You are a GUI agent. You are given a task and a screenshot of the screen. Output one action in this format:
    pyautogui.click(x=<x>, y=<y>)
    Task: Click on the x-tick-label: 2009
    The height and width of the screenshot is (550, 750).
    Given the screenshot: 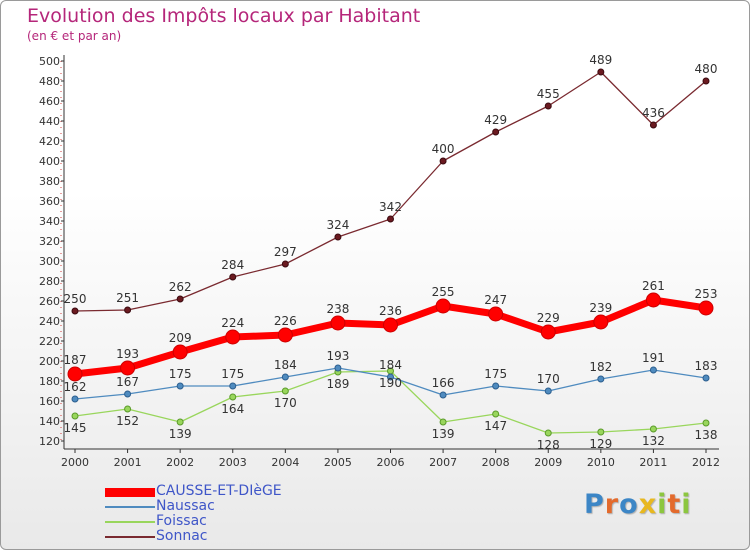 What is the action you would take?
    pyautogui.click(x=548, y=462)
    